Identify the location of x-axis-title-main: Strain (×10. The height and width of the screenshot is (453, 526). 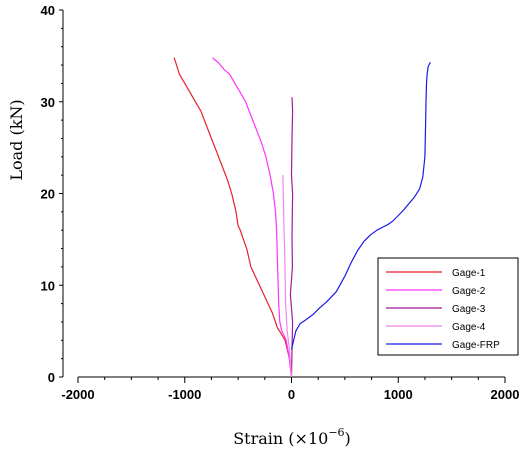
(280, 438).